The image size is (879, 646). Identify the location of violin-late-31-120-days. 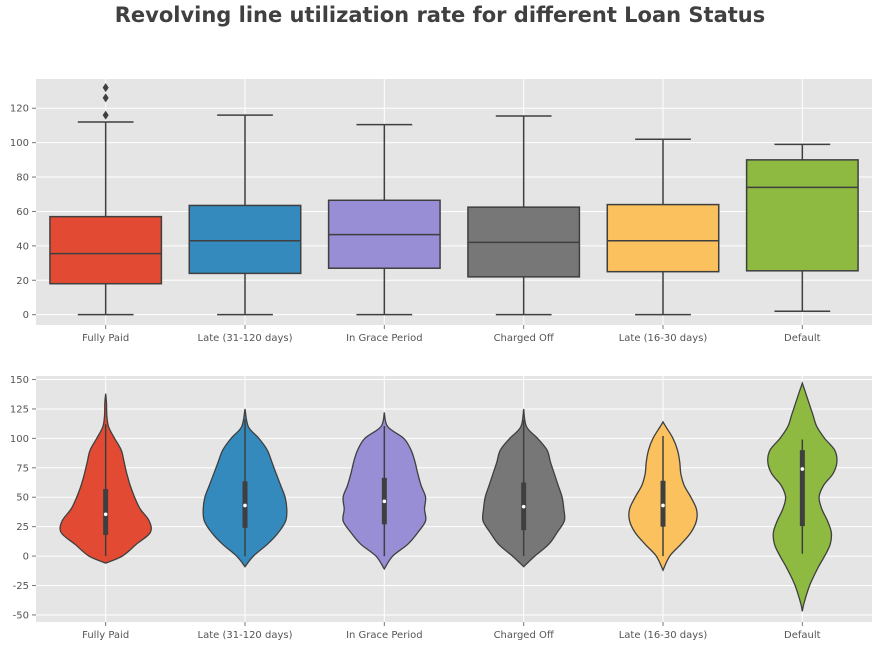
(245, 488).